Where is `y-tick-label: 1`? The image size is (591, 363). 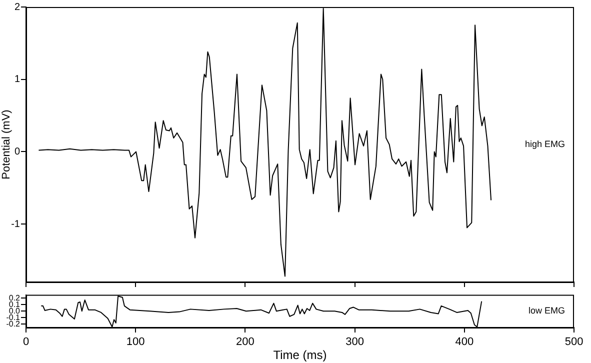
y-tick-label: 1 is located at coordinates (17, 80).